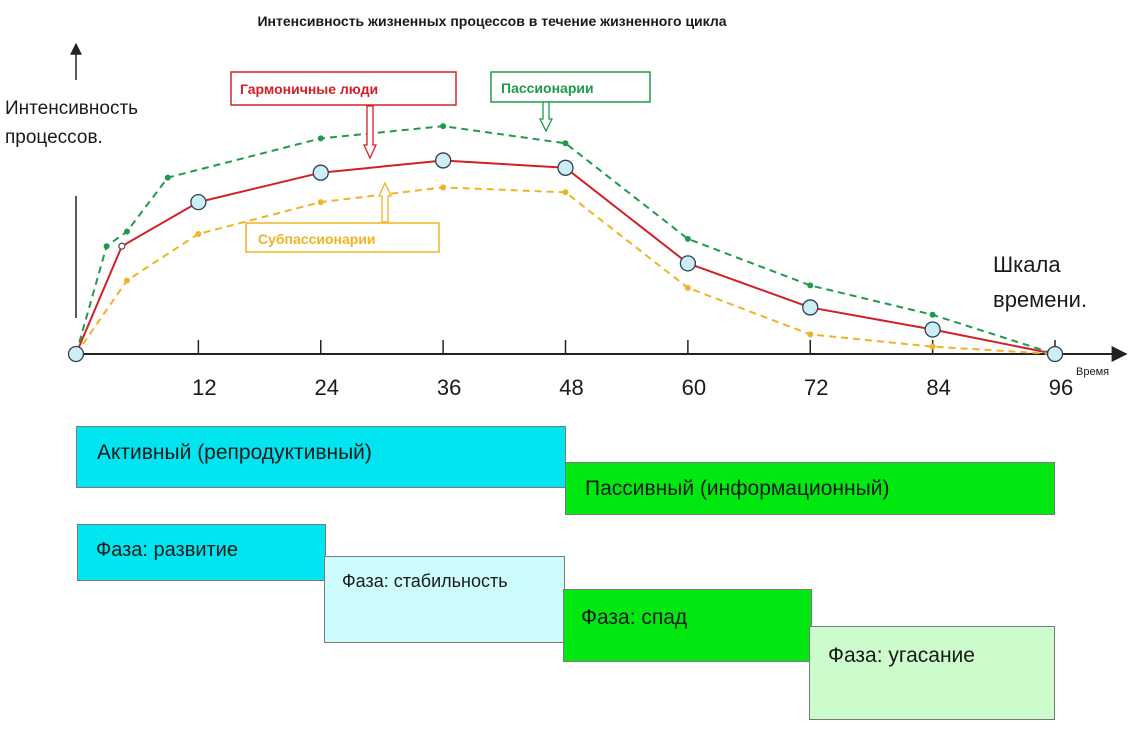 The image size is (1129, 734). I want to click on legend-pointer-subpassionaries, so click(385, 202).